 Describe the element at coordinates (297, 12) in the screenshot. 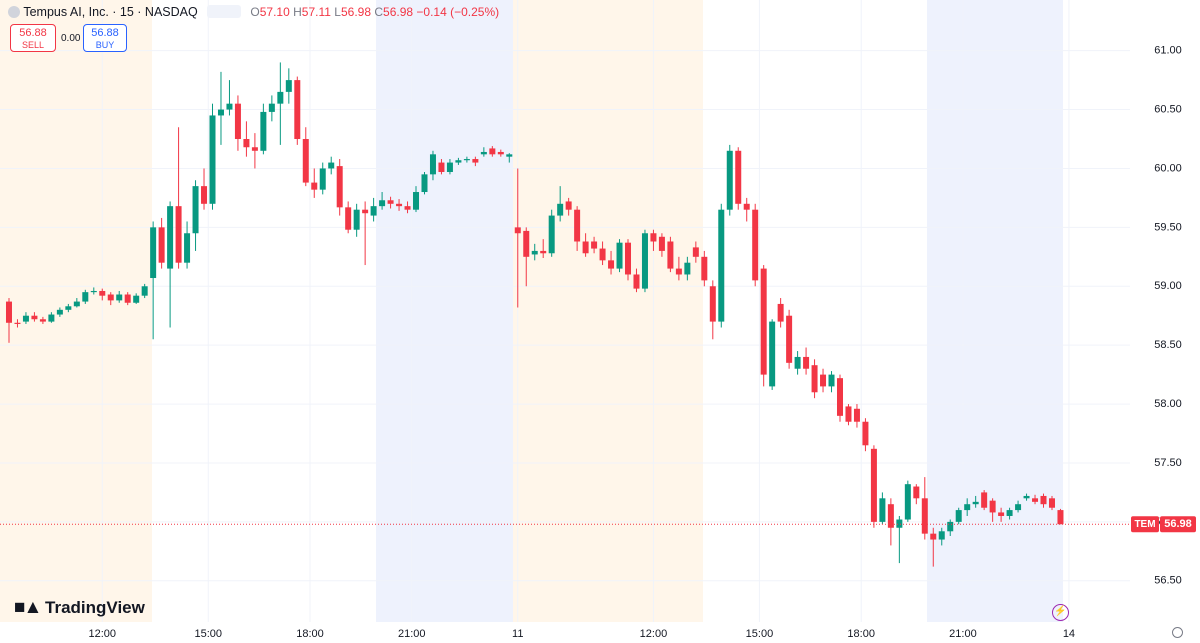

I see `ohlc-key: H` at that location.